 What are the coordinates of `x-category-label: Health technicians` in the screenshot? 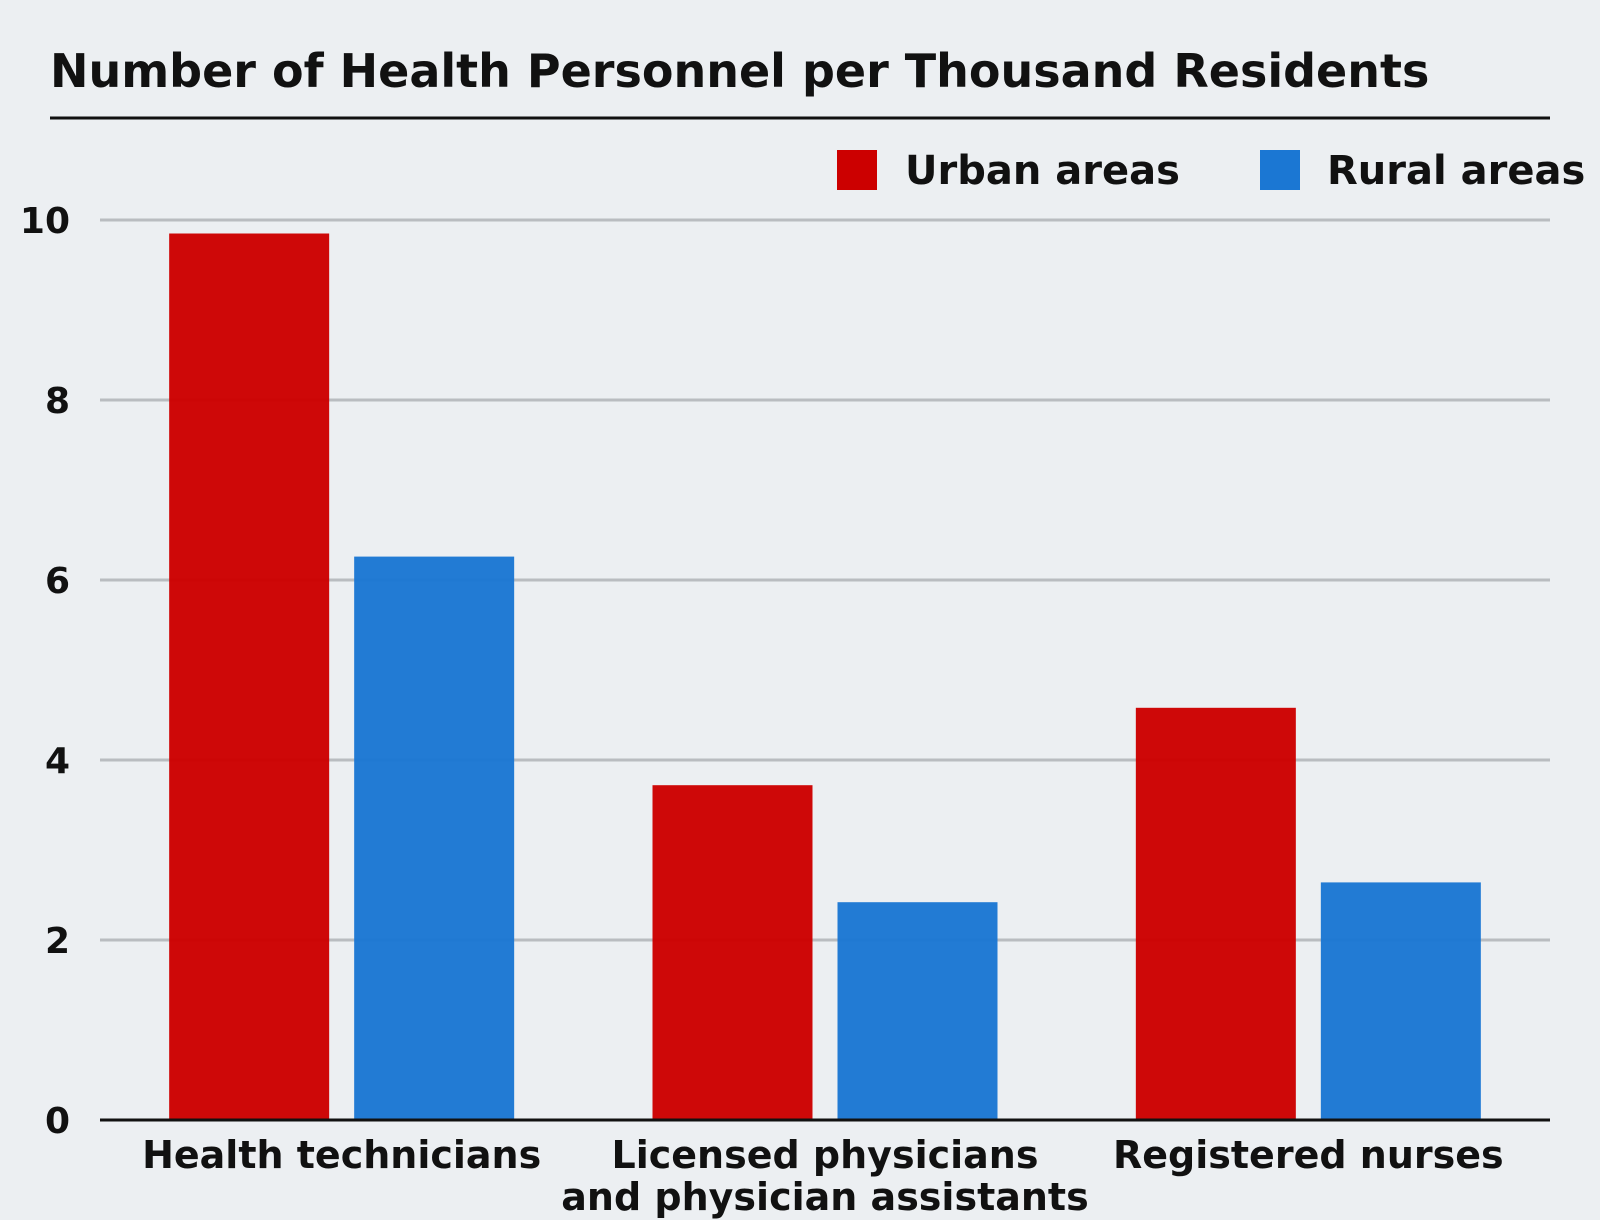 It's located at (341, 1155).